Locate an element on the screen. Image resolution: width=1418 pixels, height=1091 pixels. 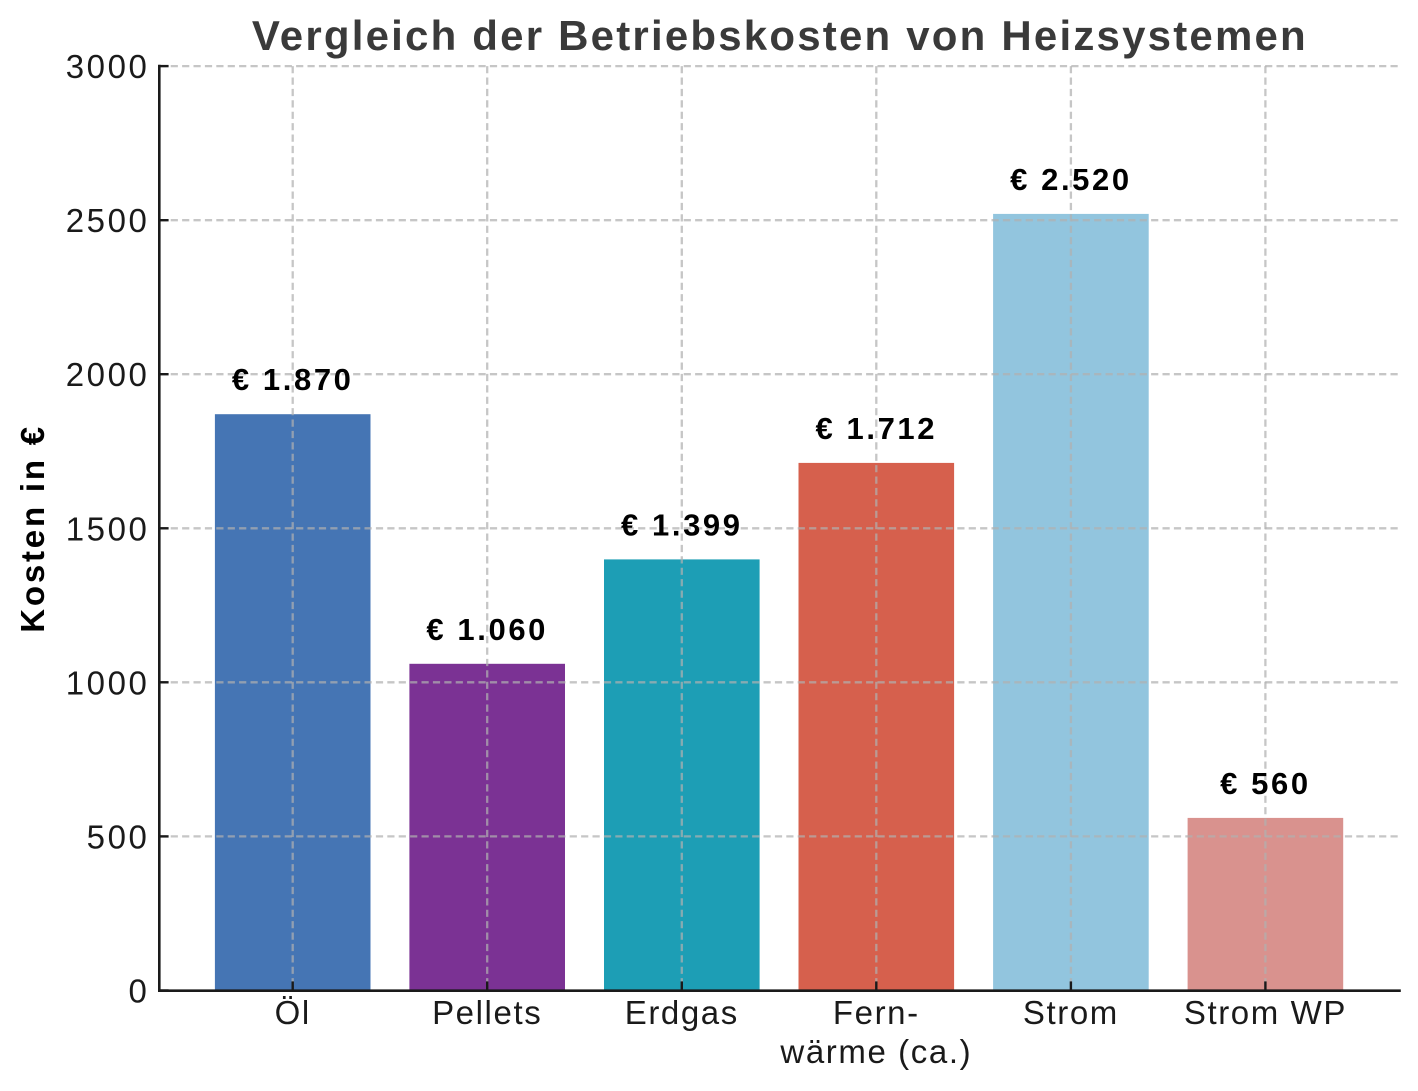
svg-text: Strom WP is located at coordinates (1265, 1012).